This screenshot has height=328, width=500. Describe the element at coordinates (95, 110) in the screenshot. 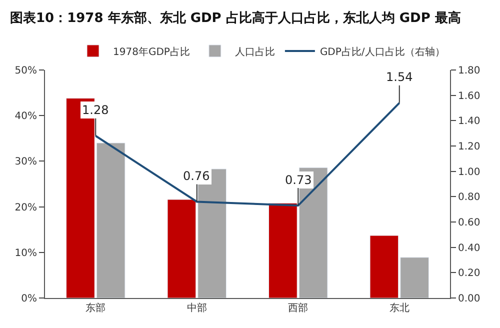

I see `data-label: 1.28` at that location.